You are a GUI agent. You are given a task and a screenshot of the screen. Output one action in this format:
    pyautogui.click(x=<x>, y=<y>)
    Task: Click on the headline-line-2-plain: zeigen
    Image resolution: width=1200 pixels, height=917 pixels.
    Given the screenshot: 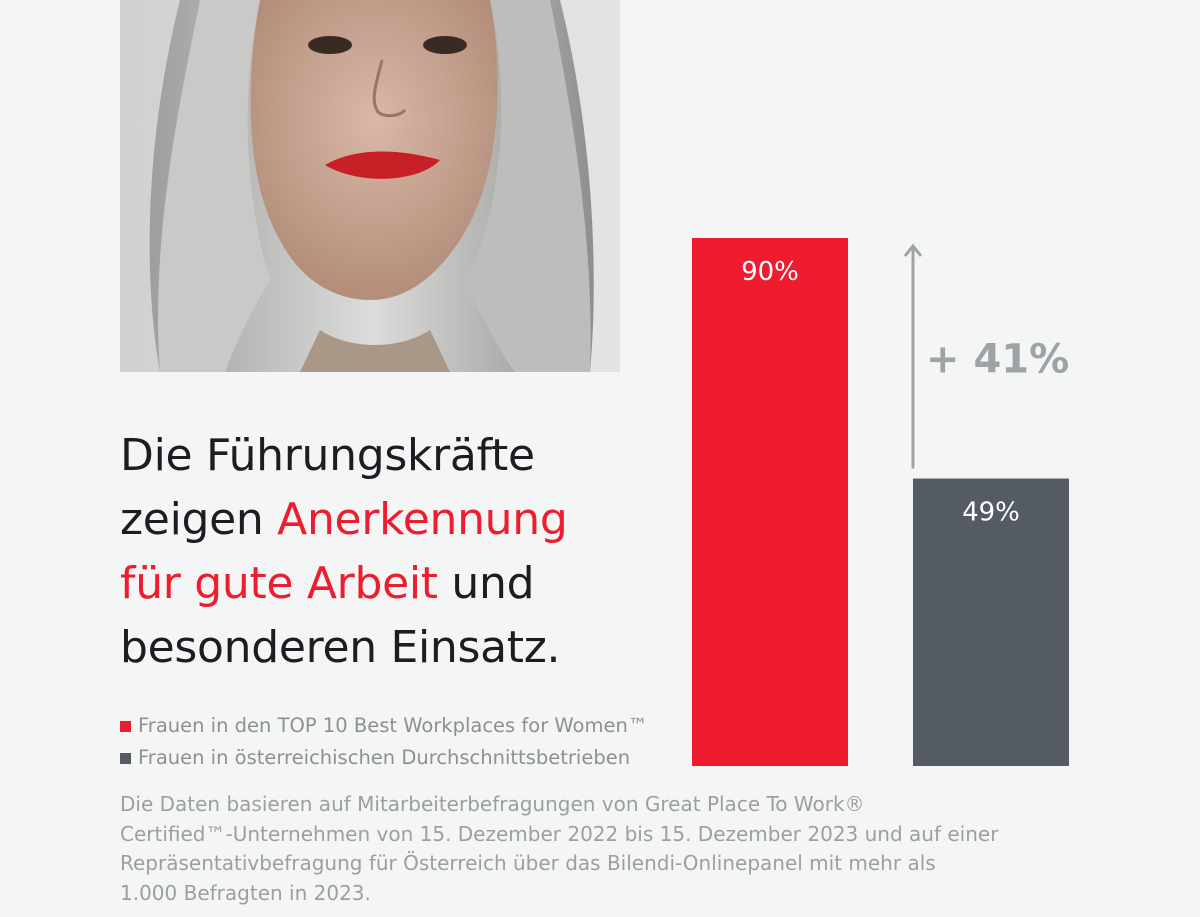 What is the action you would take?
    pyautogui.click(x=199, y=519)
    